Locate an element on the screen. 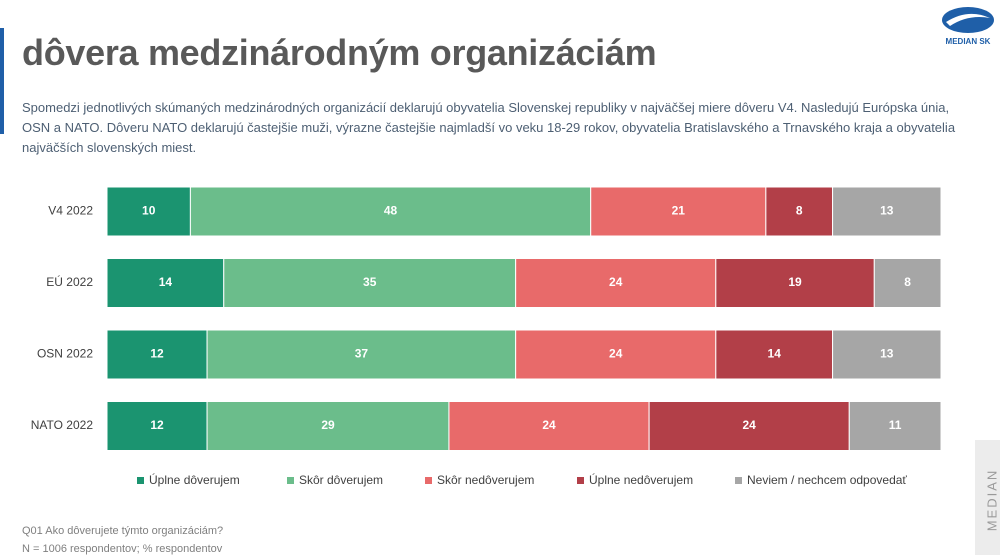 This screenshot has width=1000, height=558. legend-label: Úplne nedôverujem is located at coordinates (641, 479).